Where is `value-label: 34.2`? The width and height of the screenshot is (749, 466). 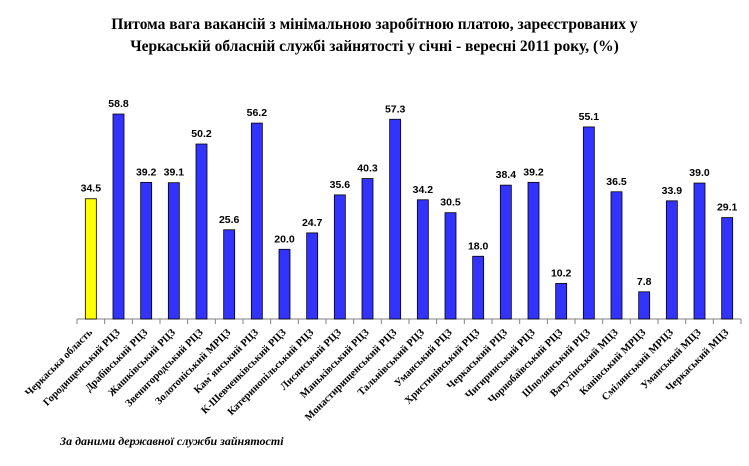 value-label: 34.2 is located at coordinates (423, 190).